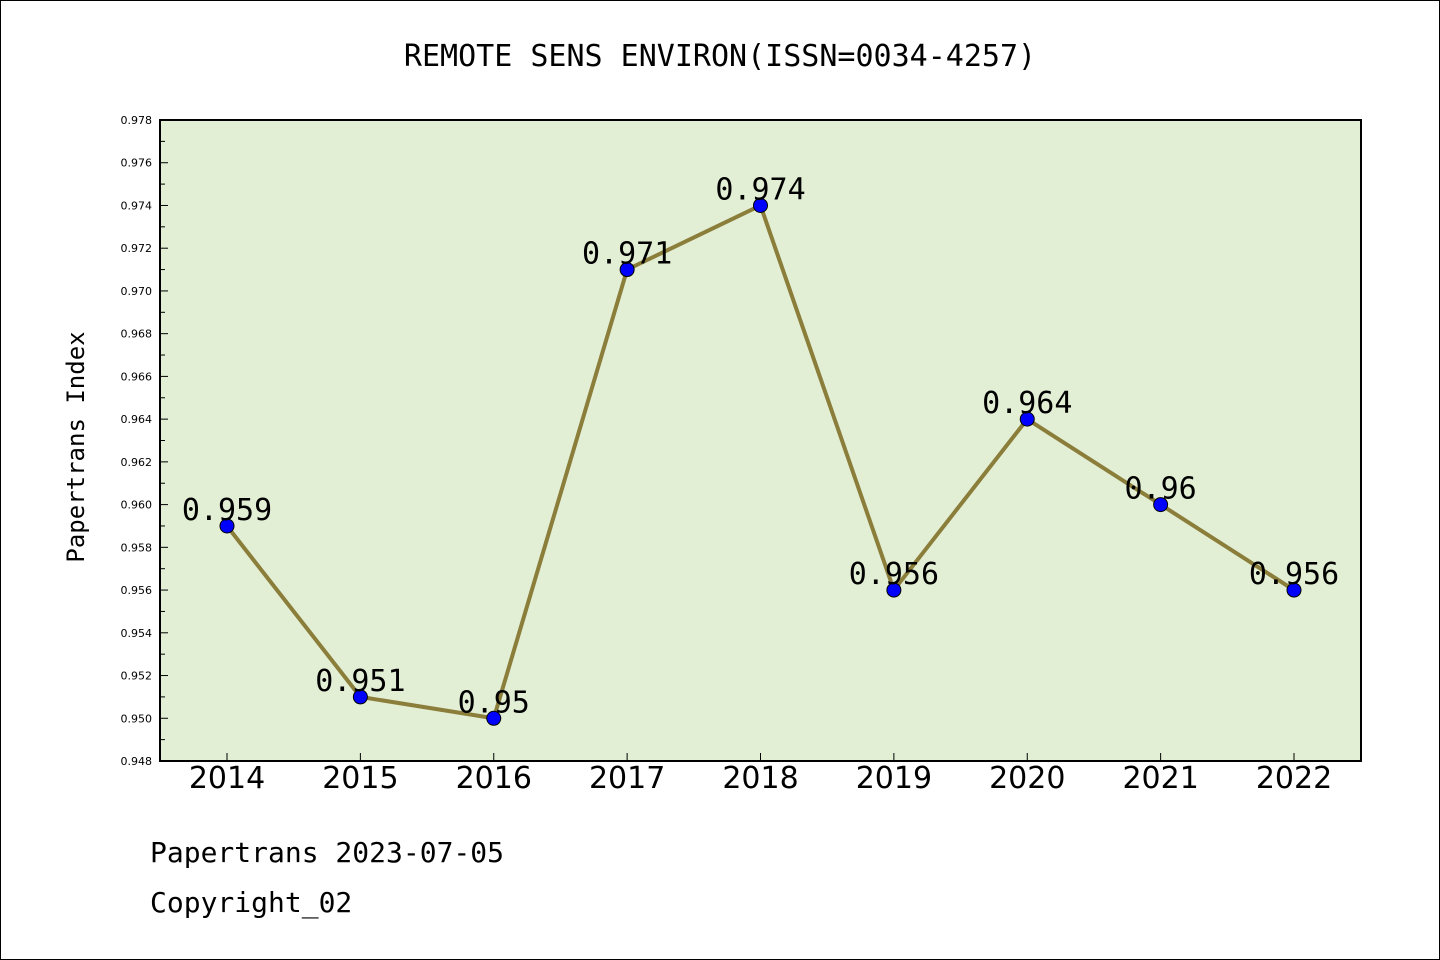  Describe the element at coordinates (137, 633) in the screenshot. I see `y-tick-label: 0.954` at that location.